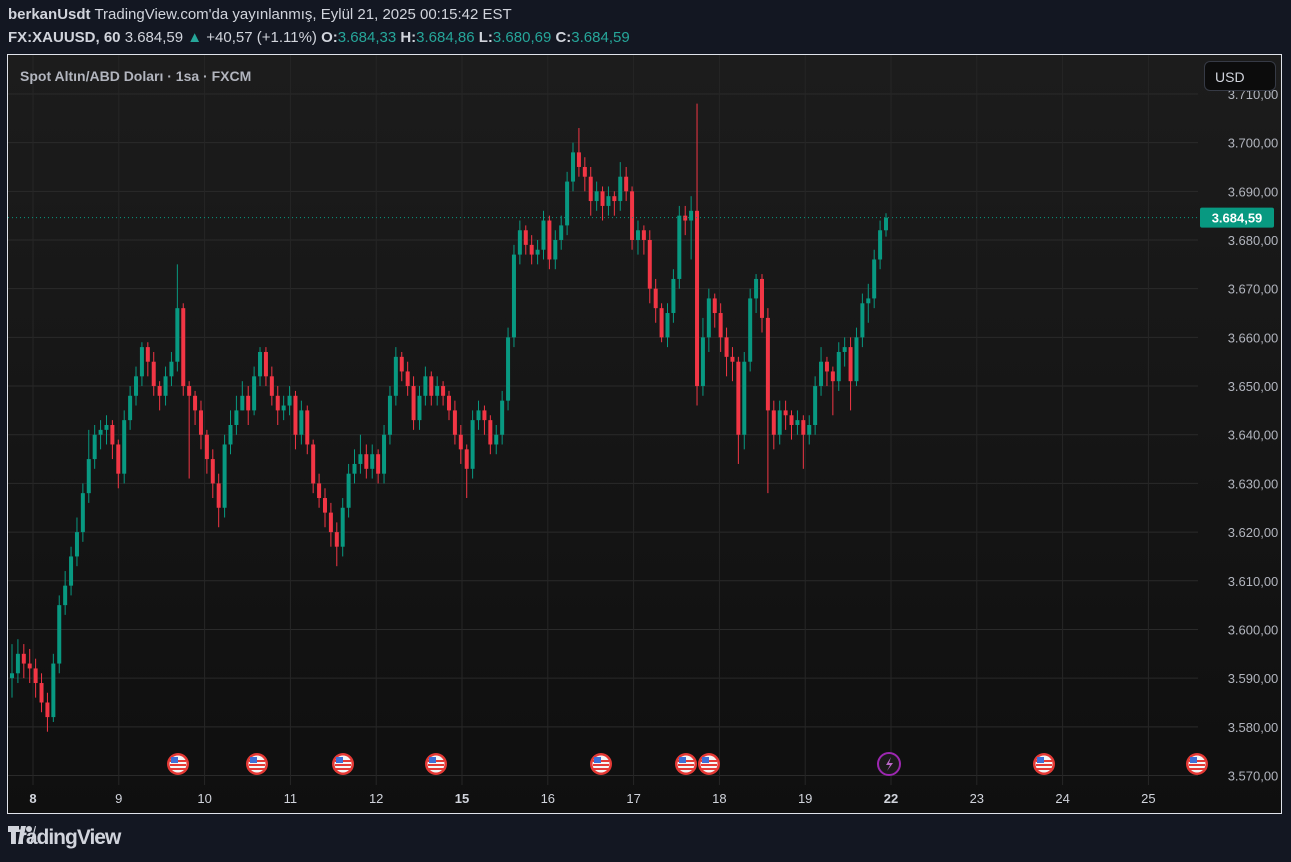 The image size is (1291, 862). What do you see at coordinates (64, 37) in the screenshot?
I see `symbol-label: FX:XAUUSD, 60` at bounding box center [64, 37].